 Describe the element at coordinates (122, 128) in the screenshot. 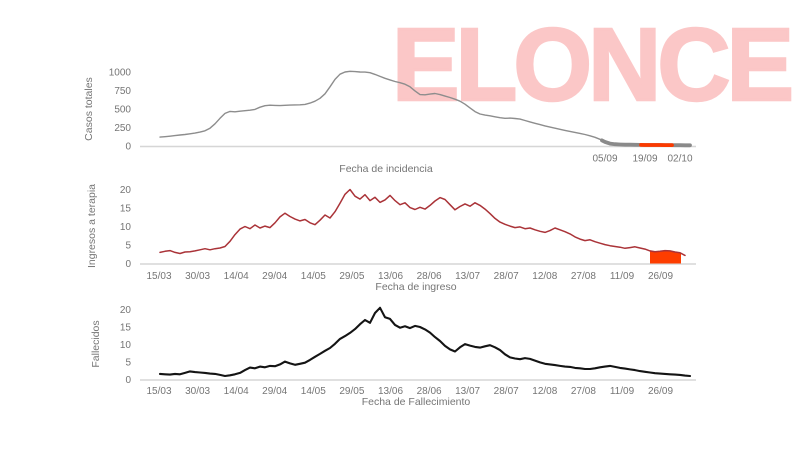

I see `y-tick-label: 250` at that location.